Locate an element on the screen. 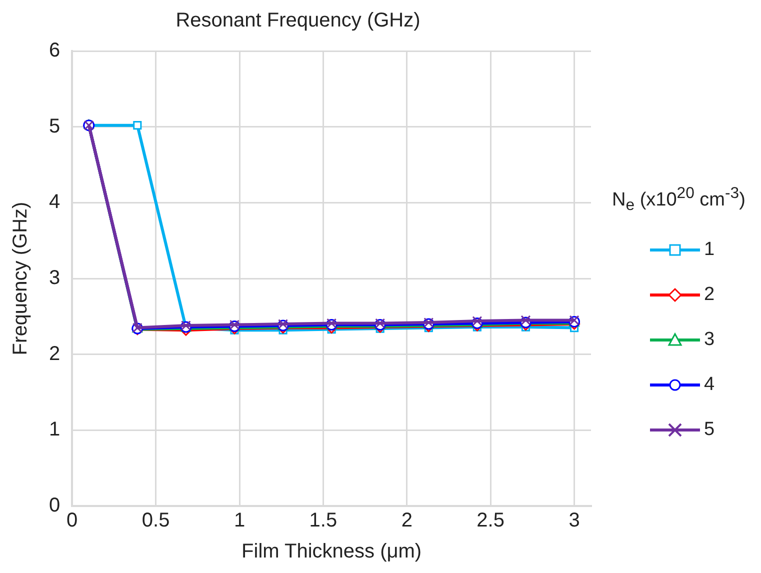 Image resolution: width=761 pixels, height=573 pixels. y-tick-label: 1 is located at coordinates (54, 429).